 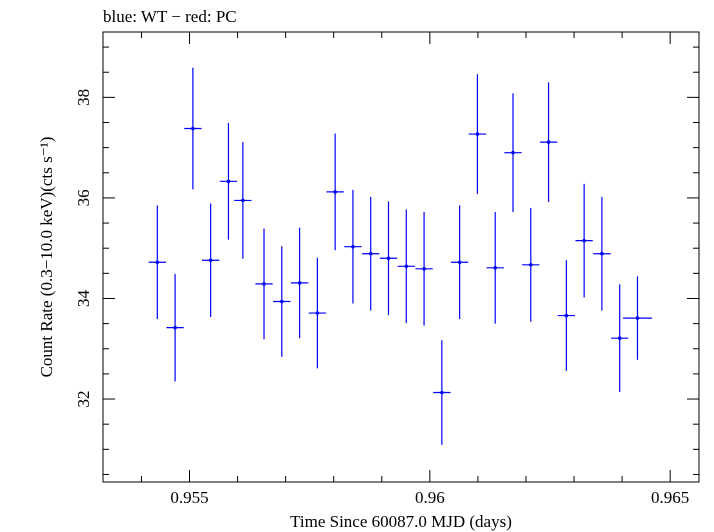 I want to click on y-tick-label: 34, so click(x=83, y=298).